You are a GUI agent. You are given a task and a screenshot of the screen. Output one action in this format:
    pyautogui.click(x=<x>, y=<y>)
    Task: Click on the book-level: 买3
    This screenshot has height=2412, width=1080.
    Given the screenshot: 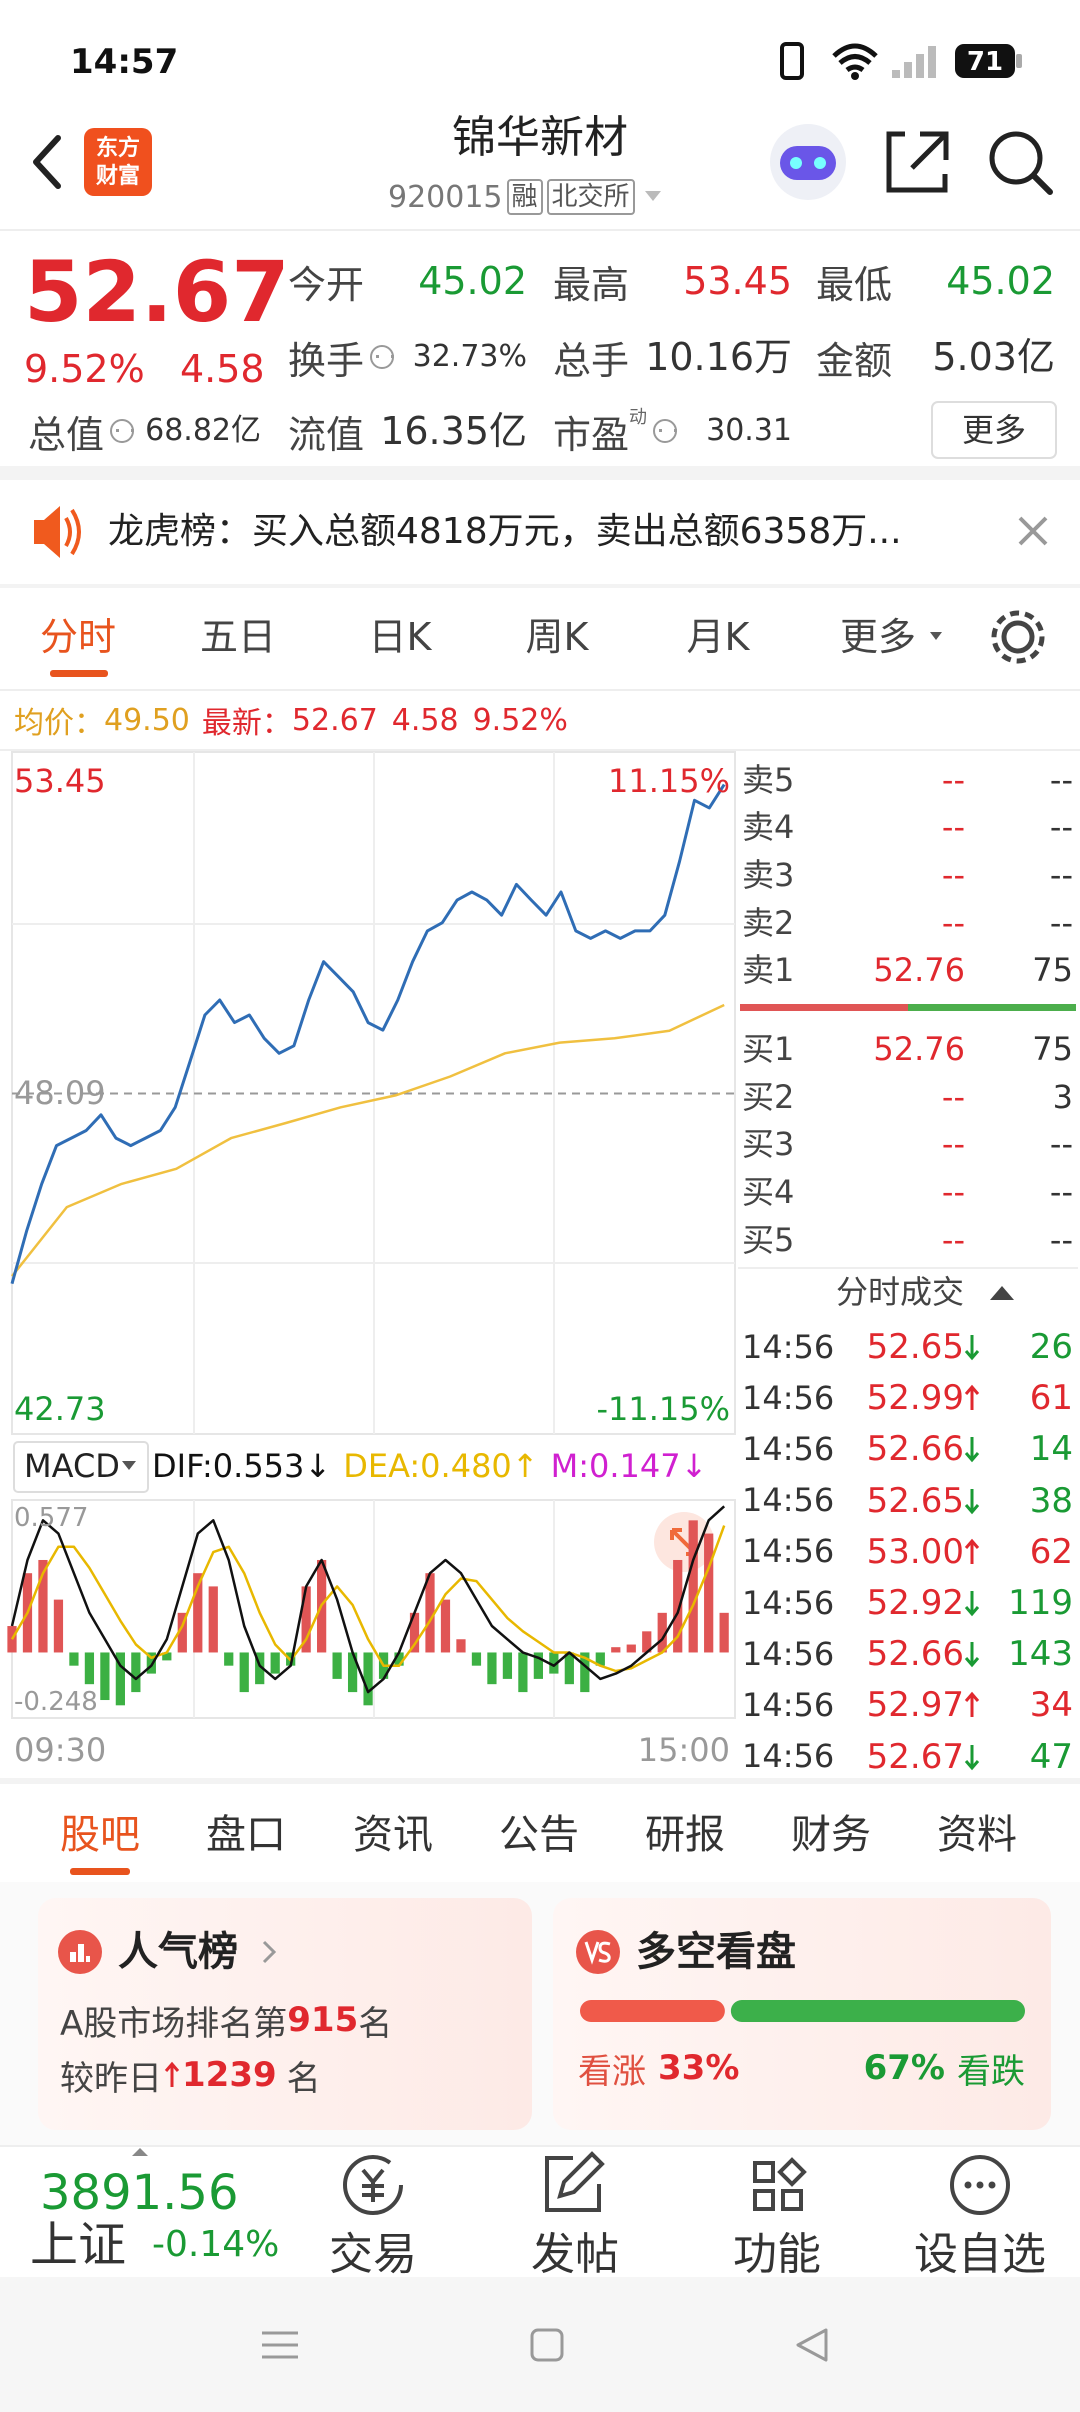 What is the action you would take?
    pyautogui.click(x=768, y=1143)
    